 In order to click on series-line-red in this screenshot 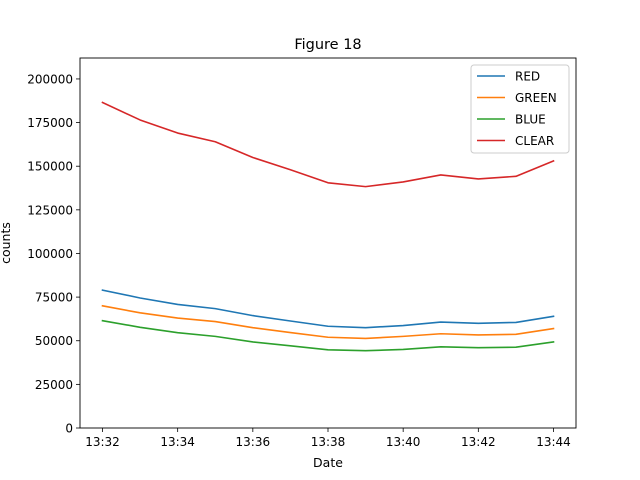, I will do `click(328, 309)`.